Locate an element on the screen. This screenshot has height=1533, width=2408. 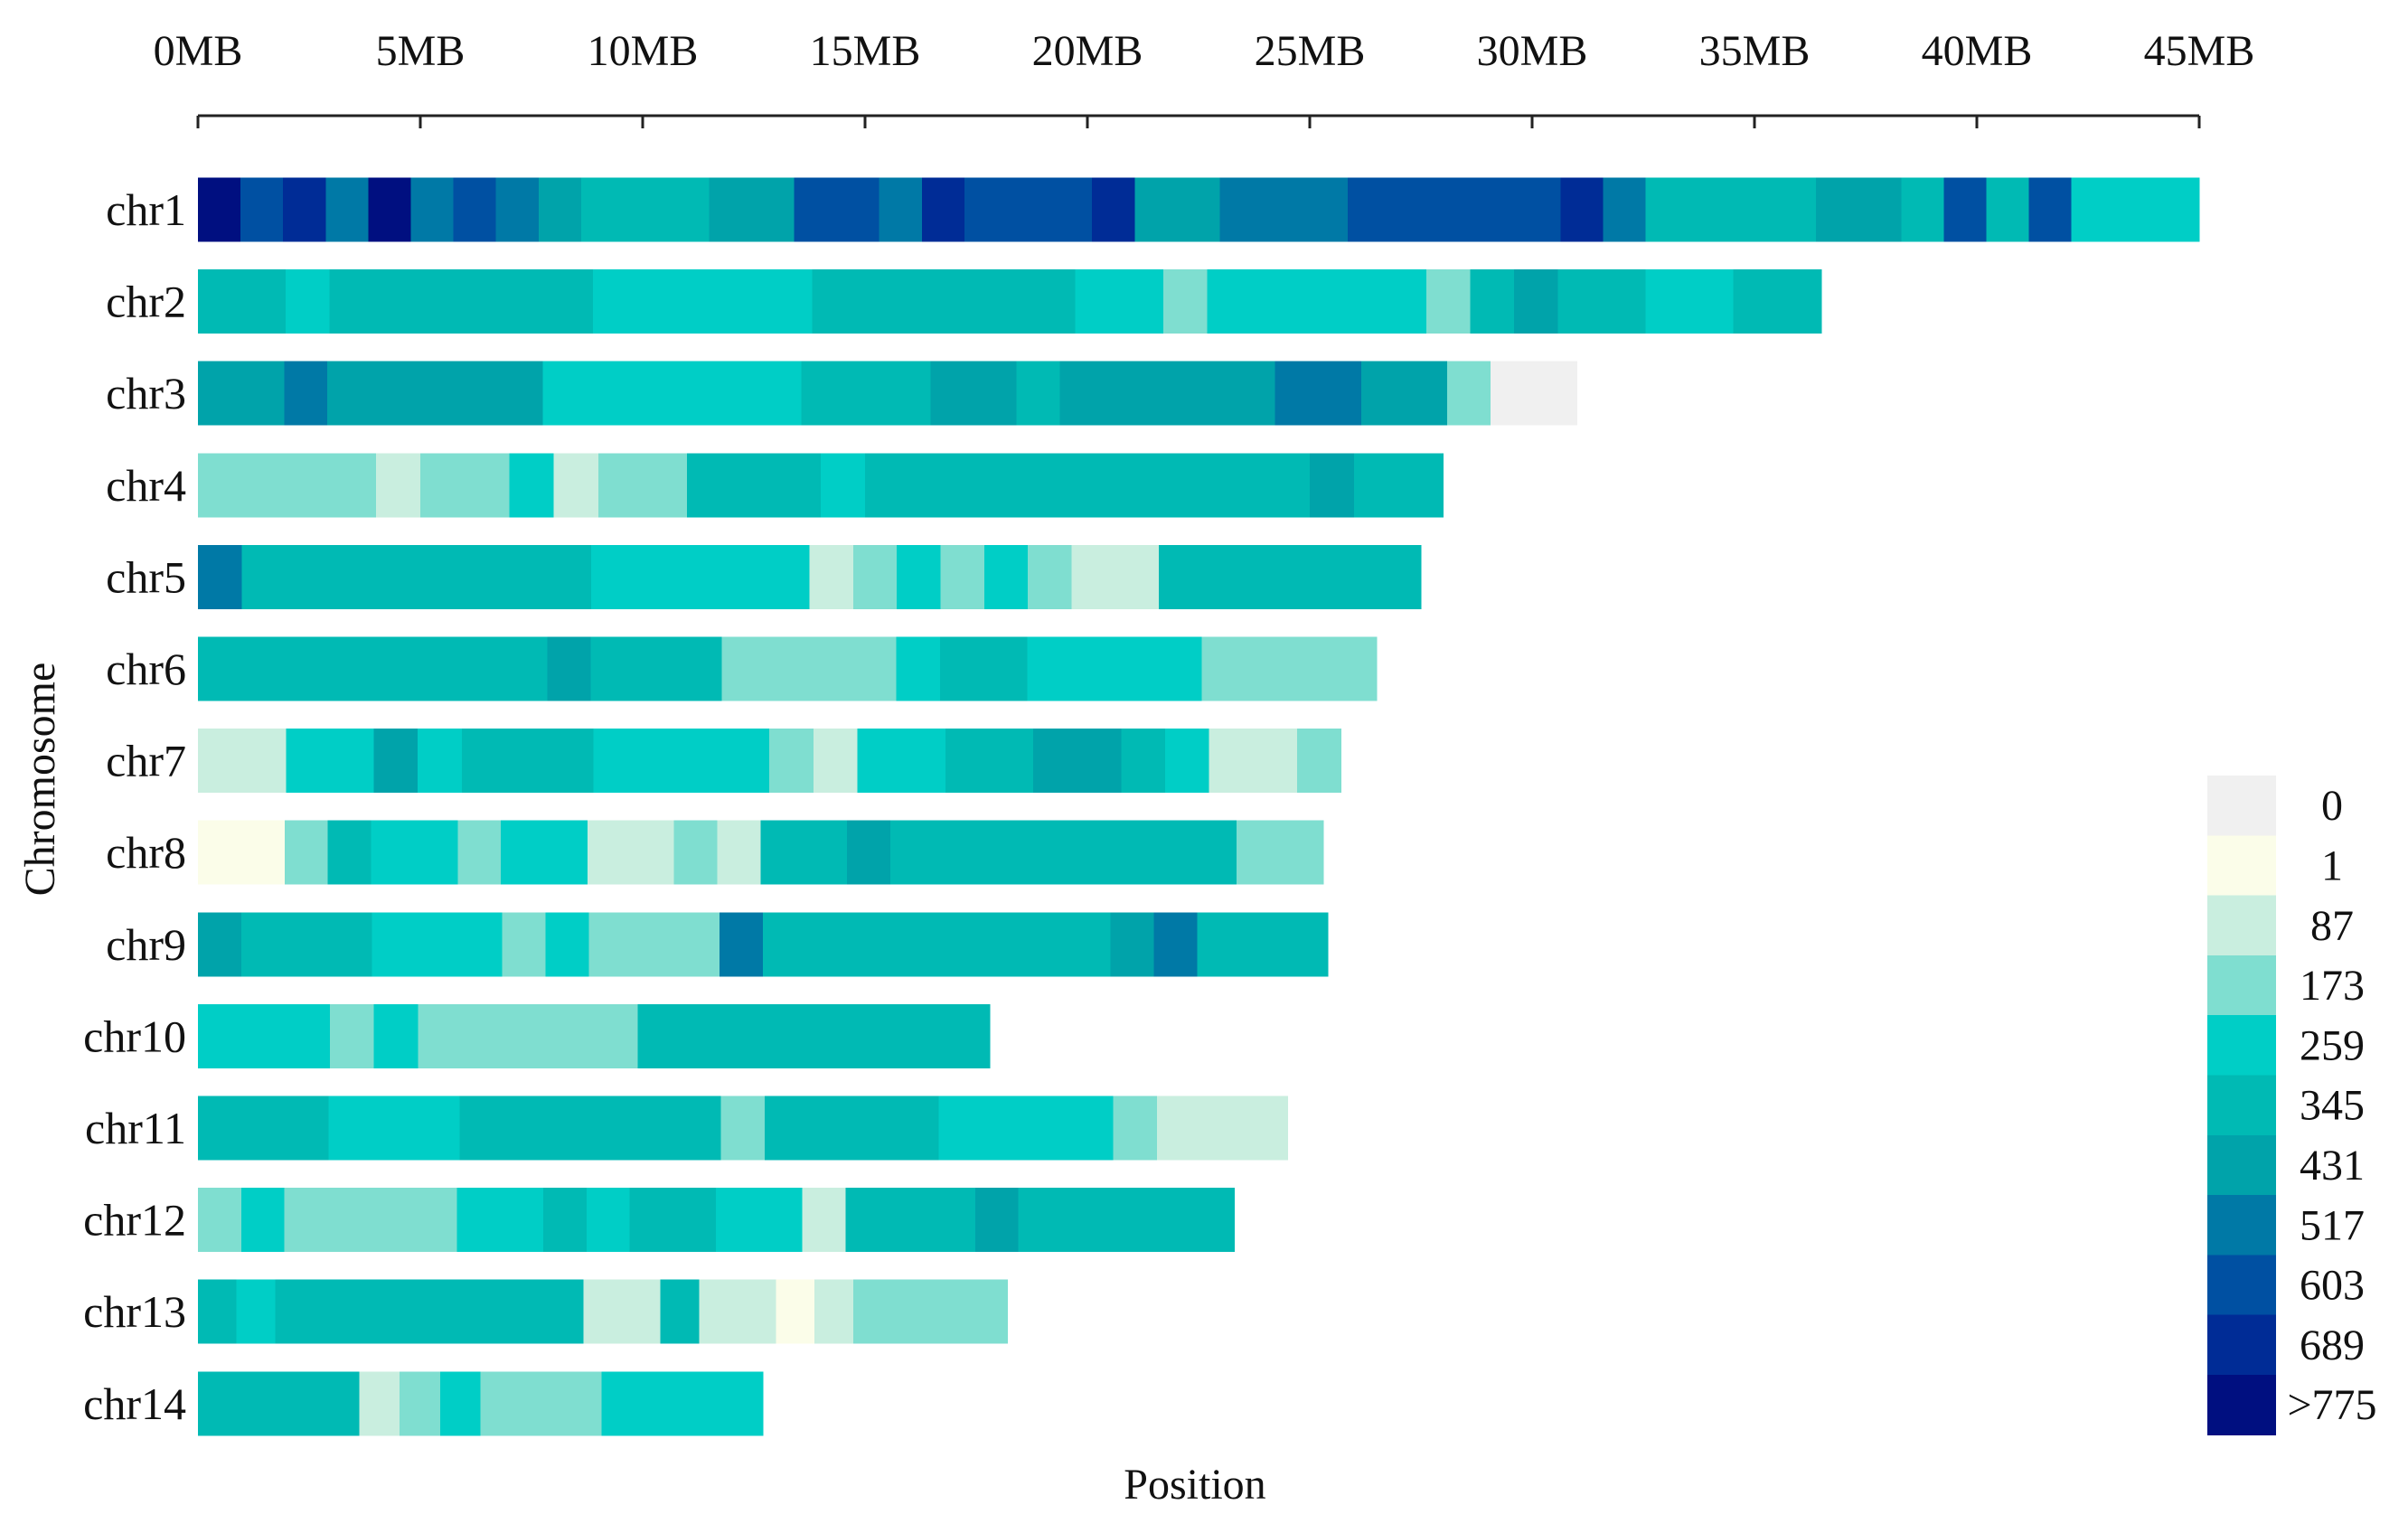
chromosome-track-chr13: chr13 is located at coordinates (546, 1311).